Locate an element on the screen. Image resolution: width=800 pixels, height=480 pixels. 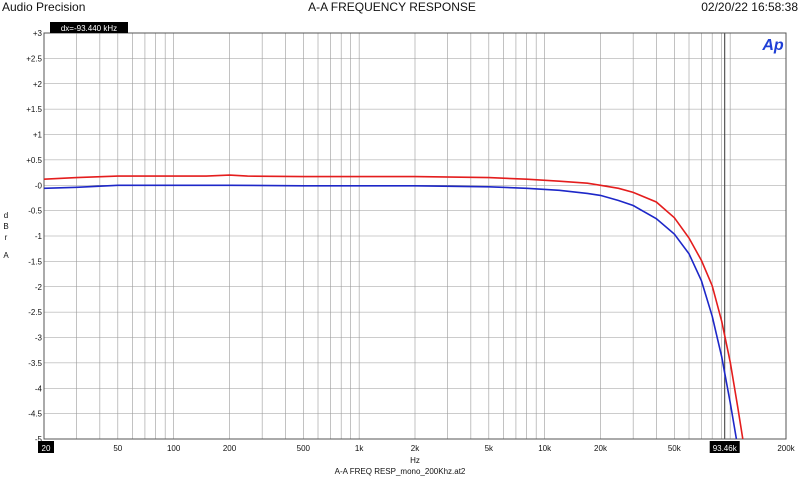
y-tick-label: +1 is located at coordinates (38, 135).